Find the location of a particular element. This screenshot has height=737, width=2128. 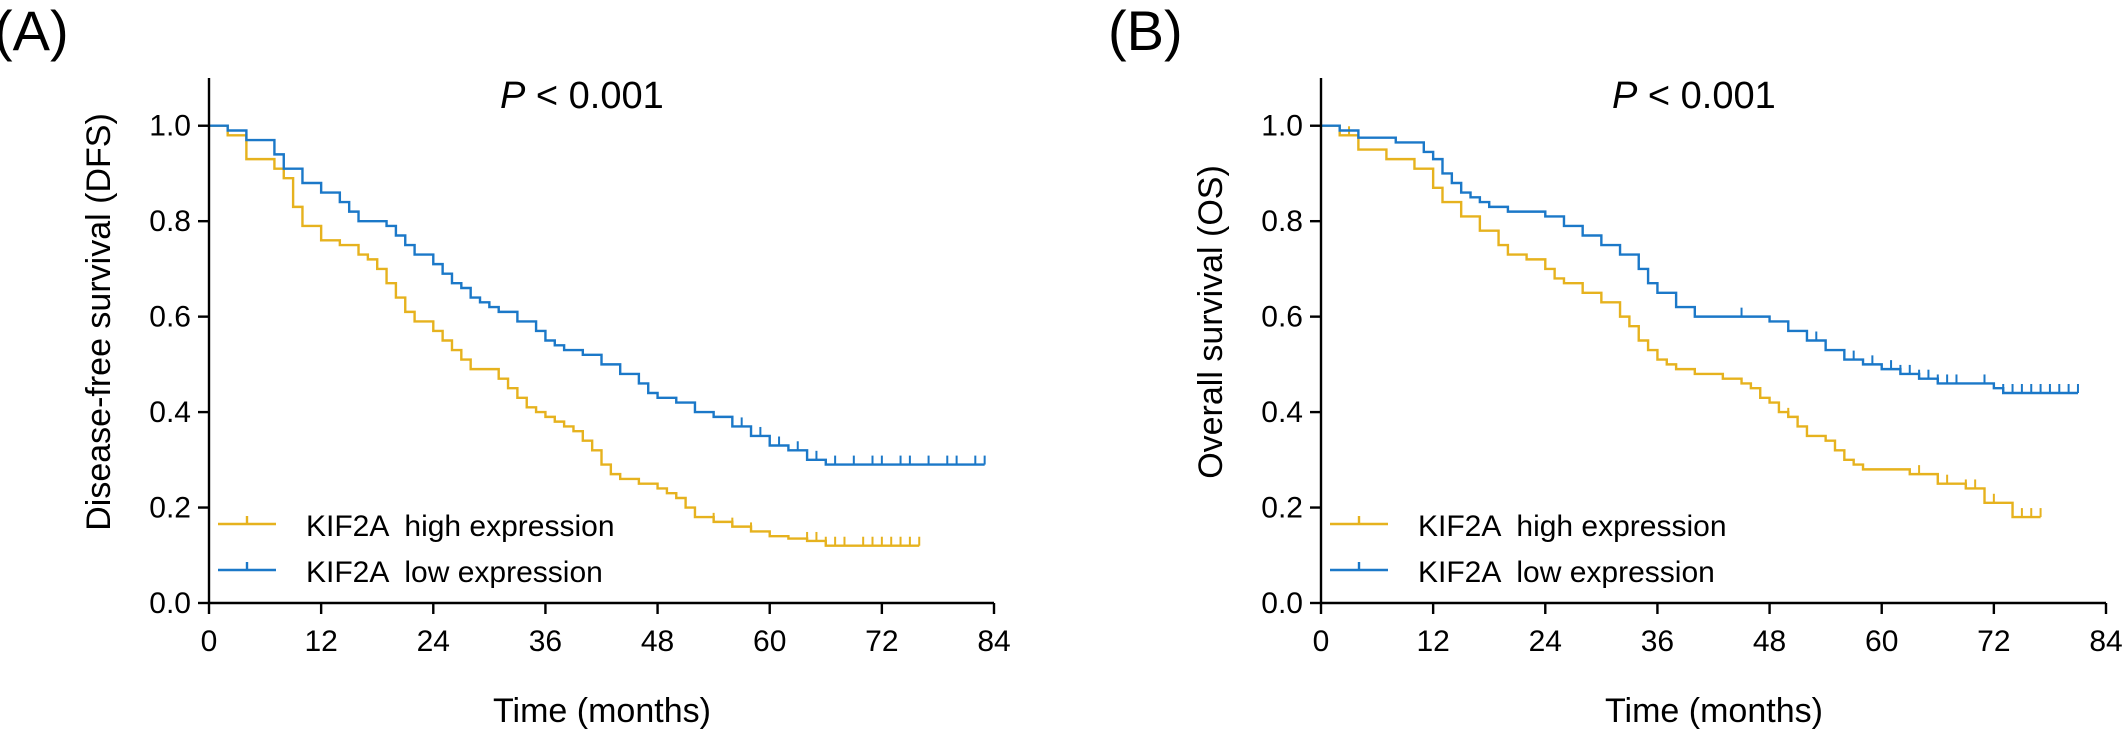

panel-label: (A) is located at coordinates (34, 31).